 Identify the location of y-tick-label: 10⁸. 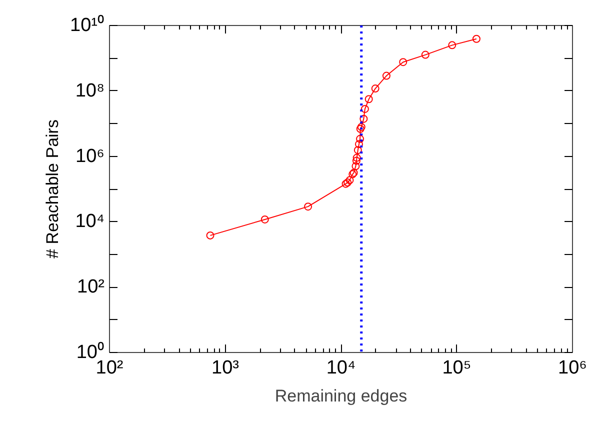
(90, 91).